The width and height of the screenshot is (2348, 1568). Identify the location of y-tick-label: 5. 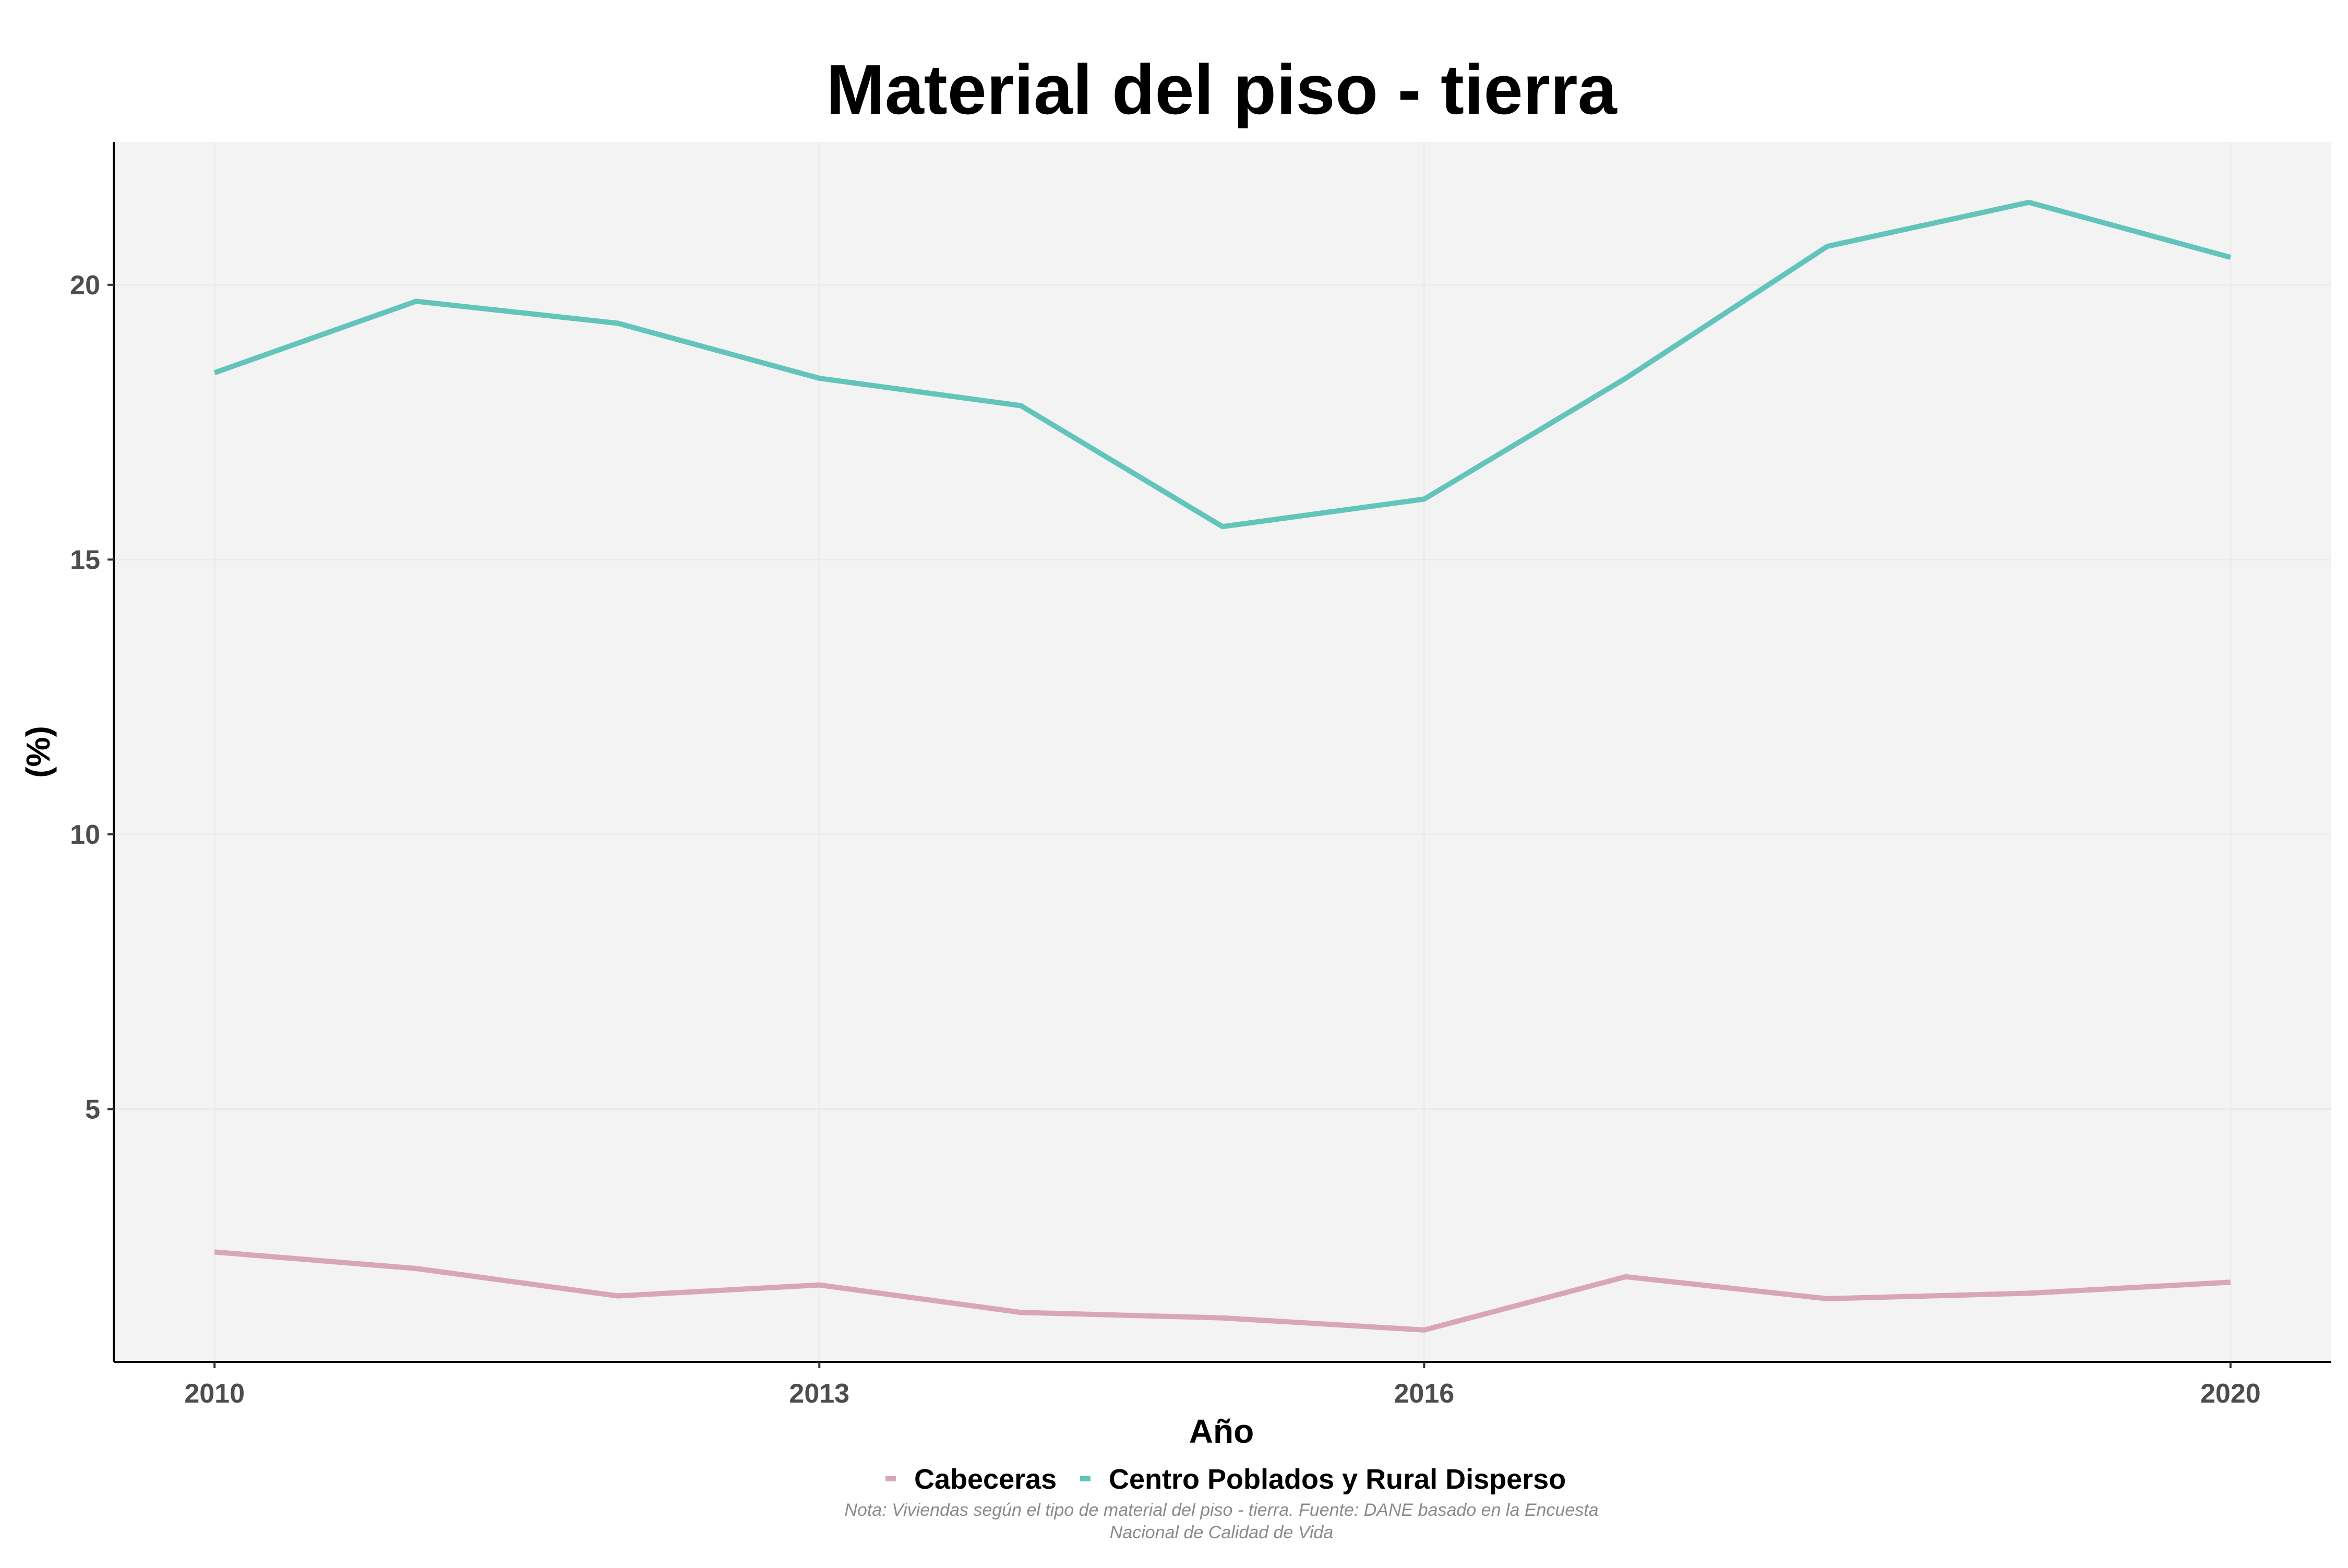
(92, 1110).